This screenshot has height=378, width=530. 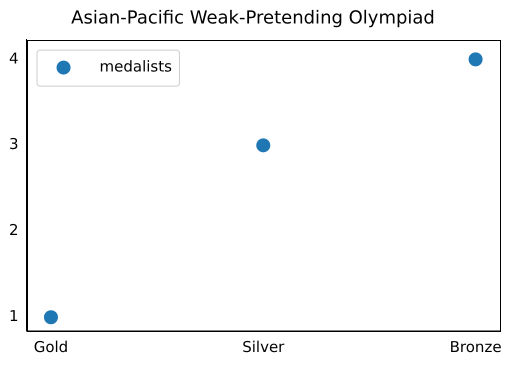 What do you see at coordinates (51, 347) in the screenshot?
I see `x-tick-label: Gold` at bounding box center [51, 347].